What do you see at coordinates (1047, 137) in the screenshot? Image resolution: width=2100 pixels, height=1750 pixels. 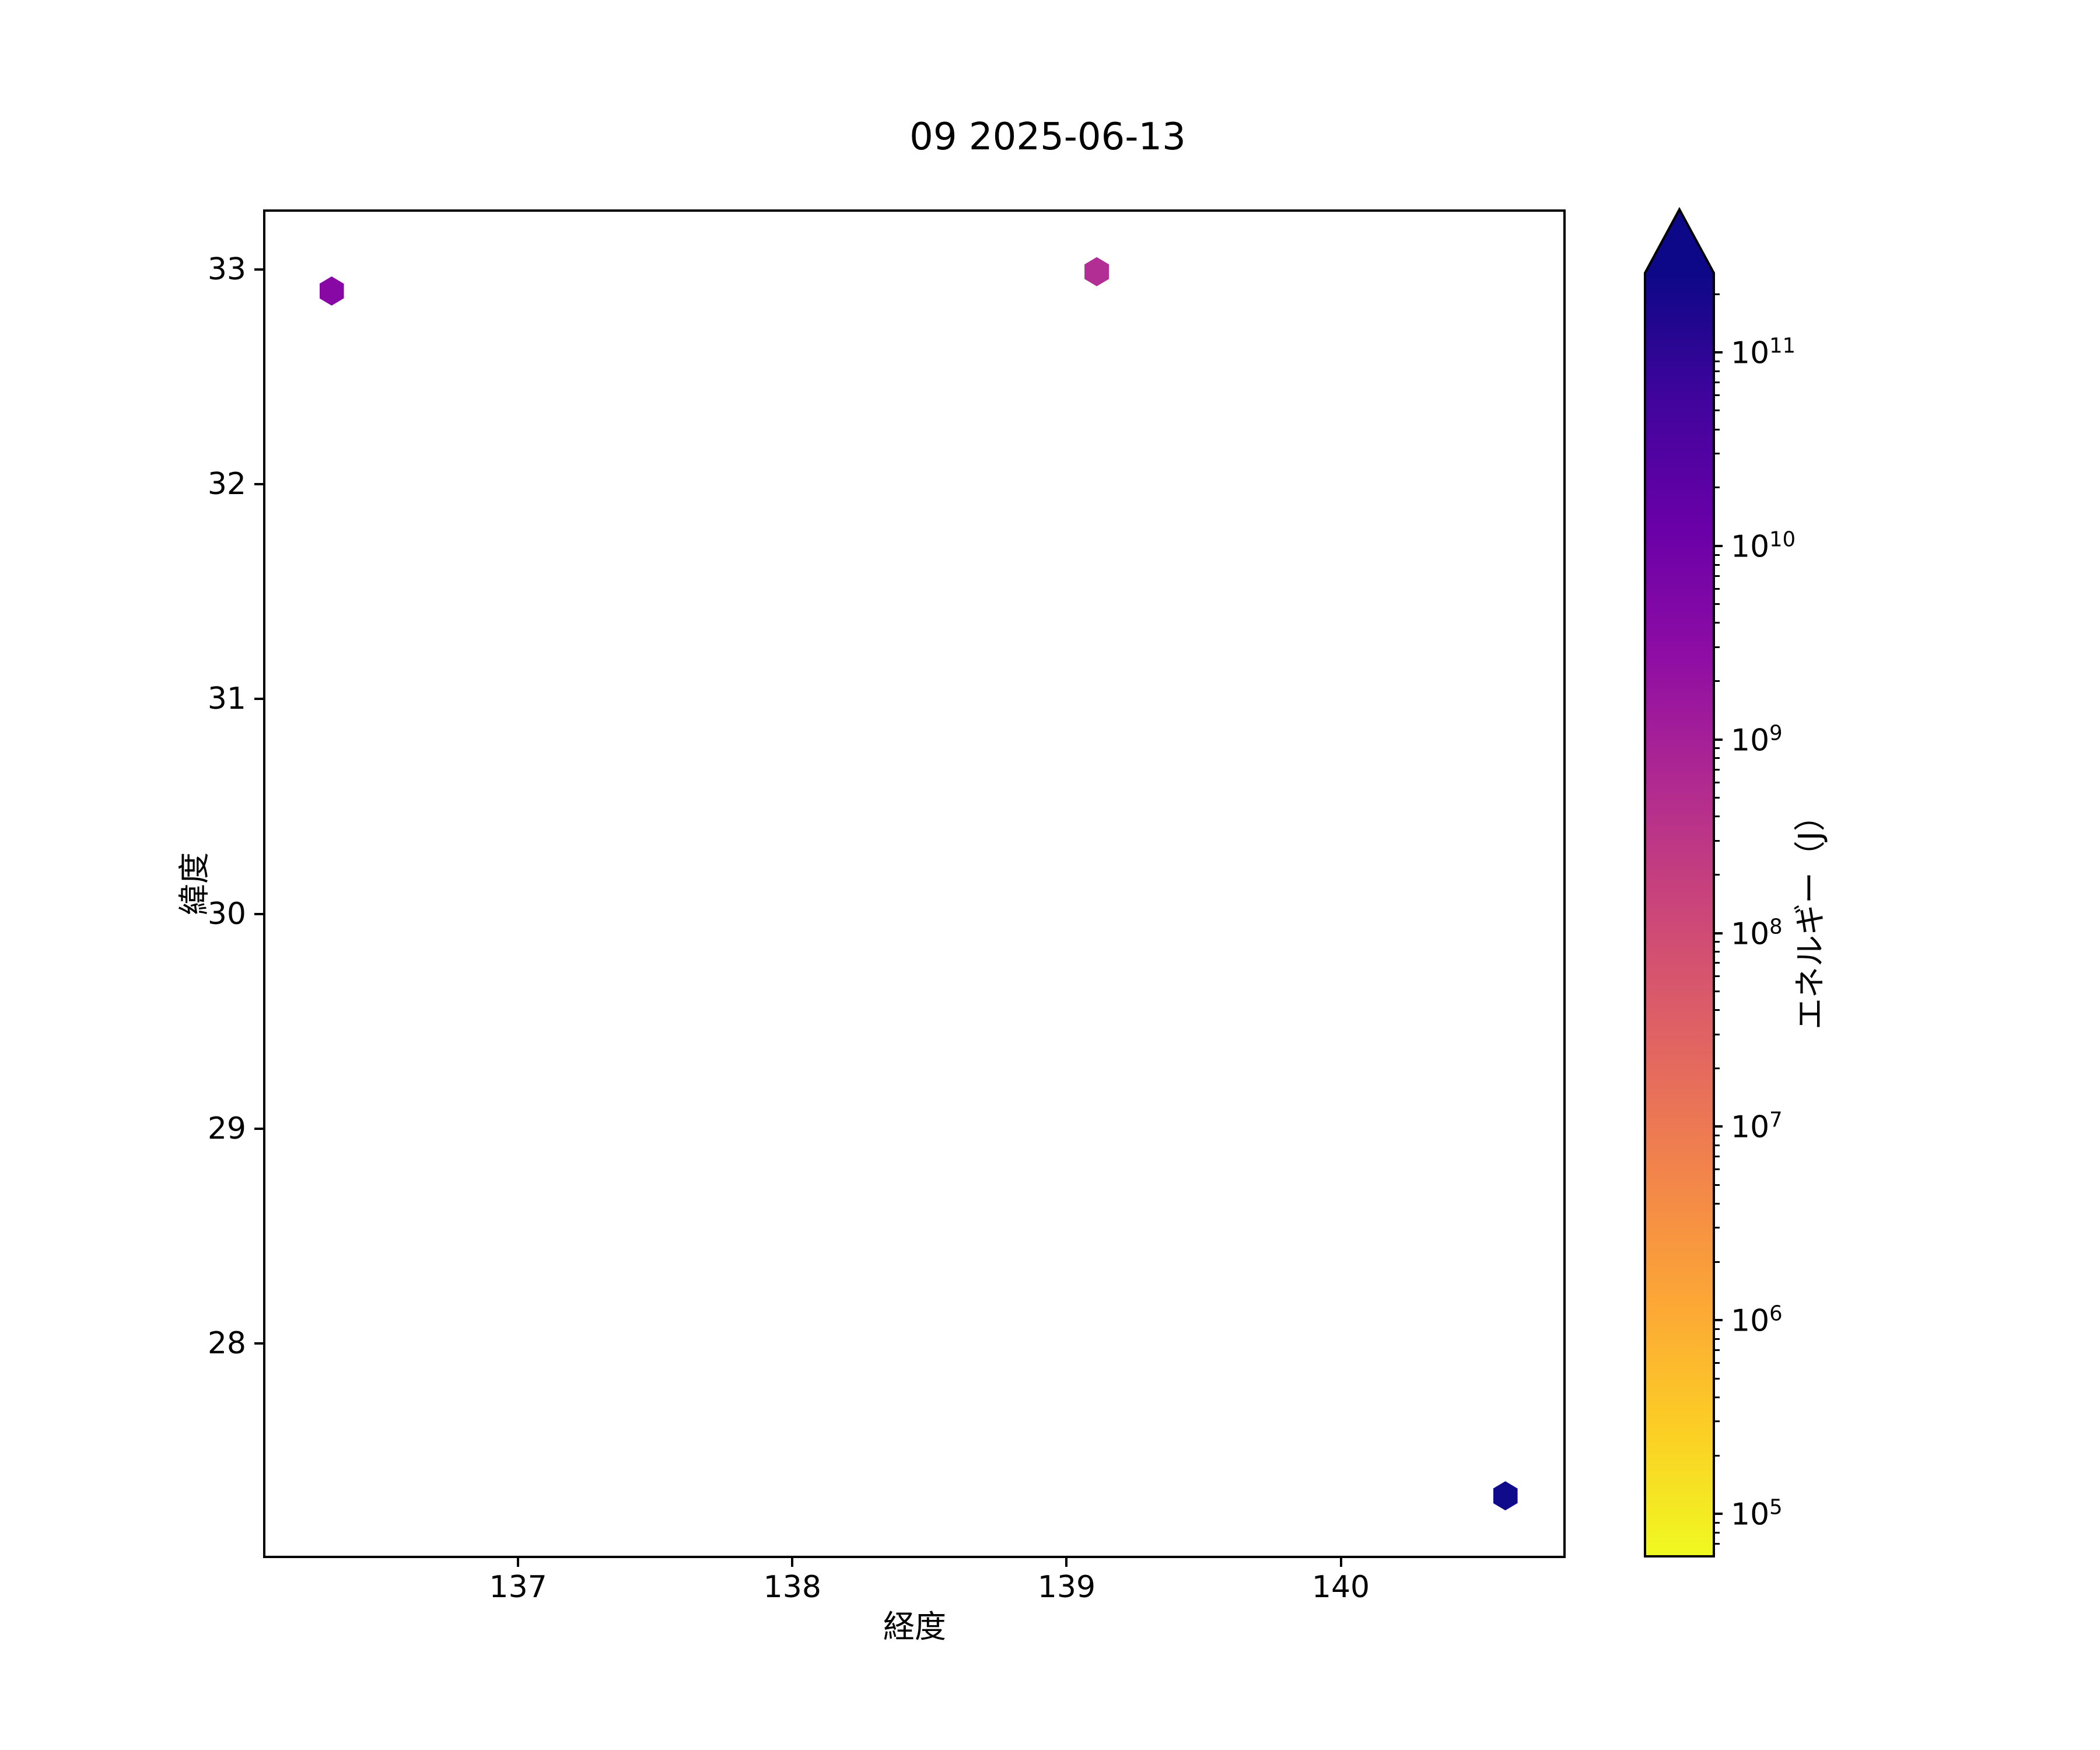 I see `chart-title: 09 2025-06-13` at bounding box center [1047, 137].